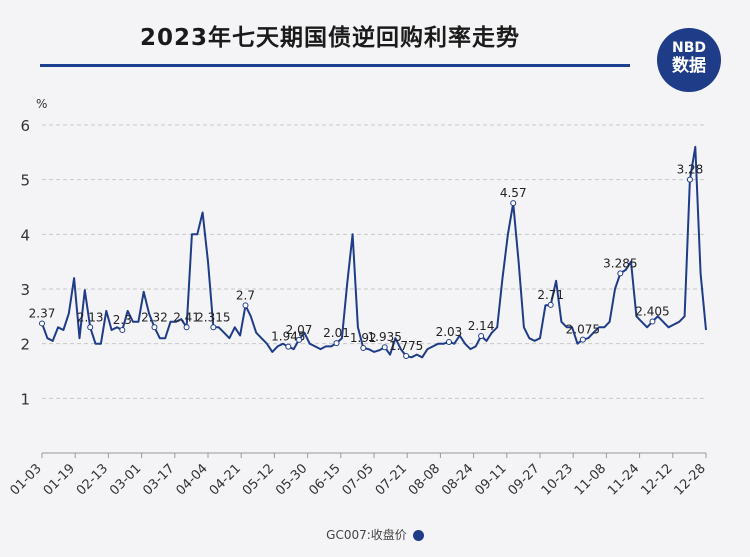 This screenshot has width=750, height=557. I want to click on data-label: 1.935, so click(385, 337).